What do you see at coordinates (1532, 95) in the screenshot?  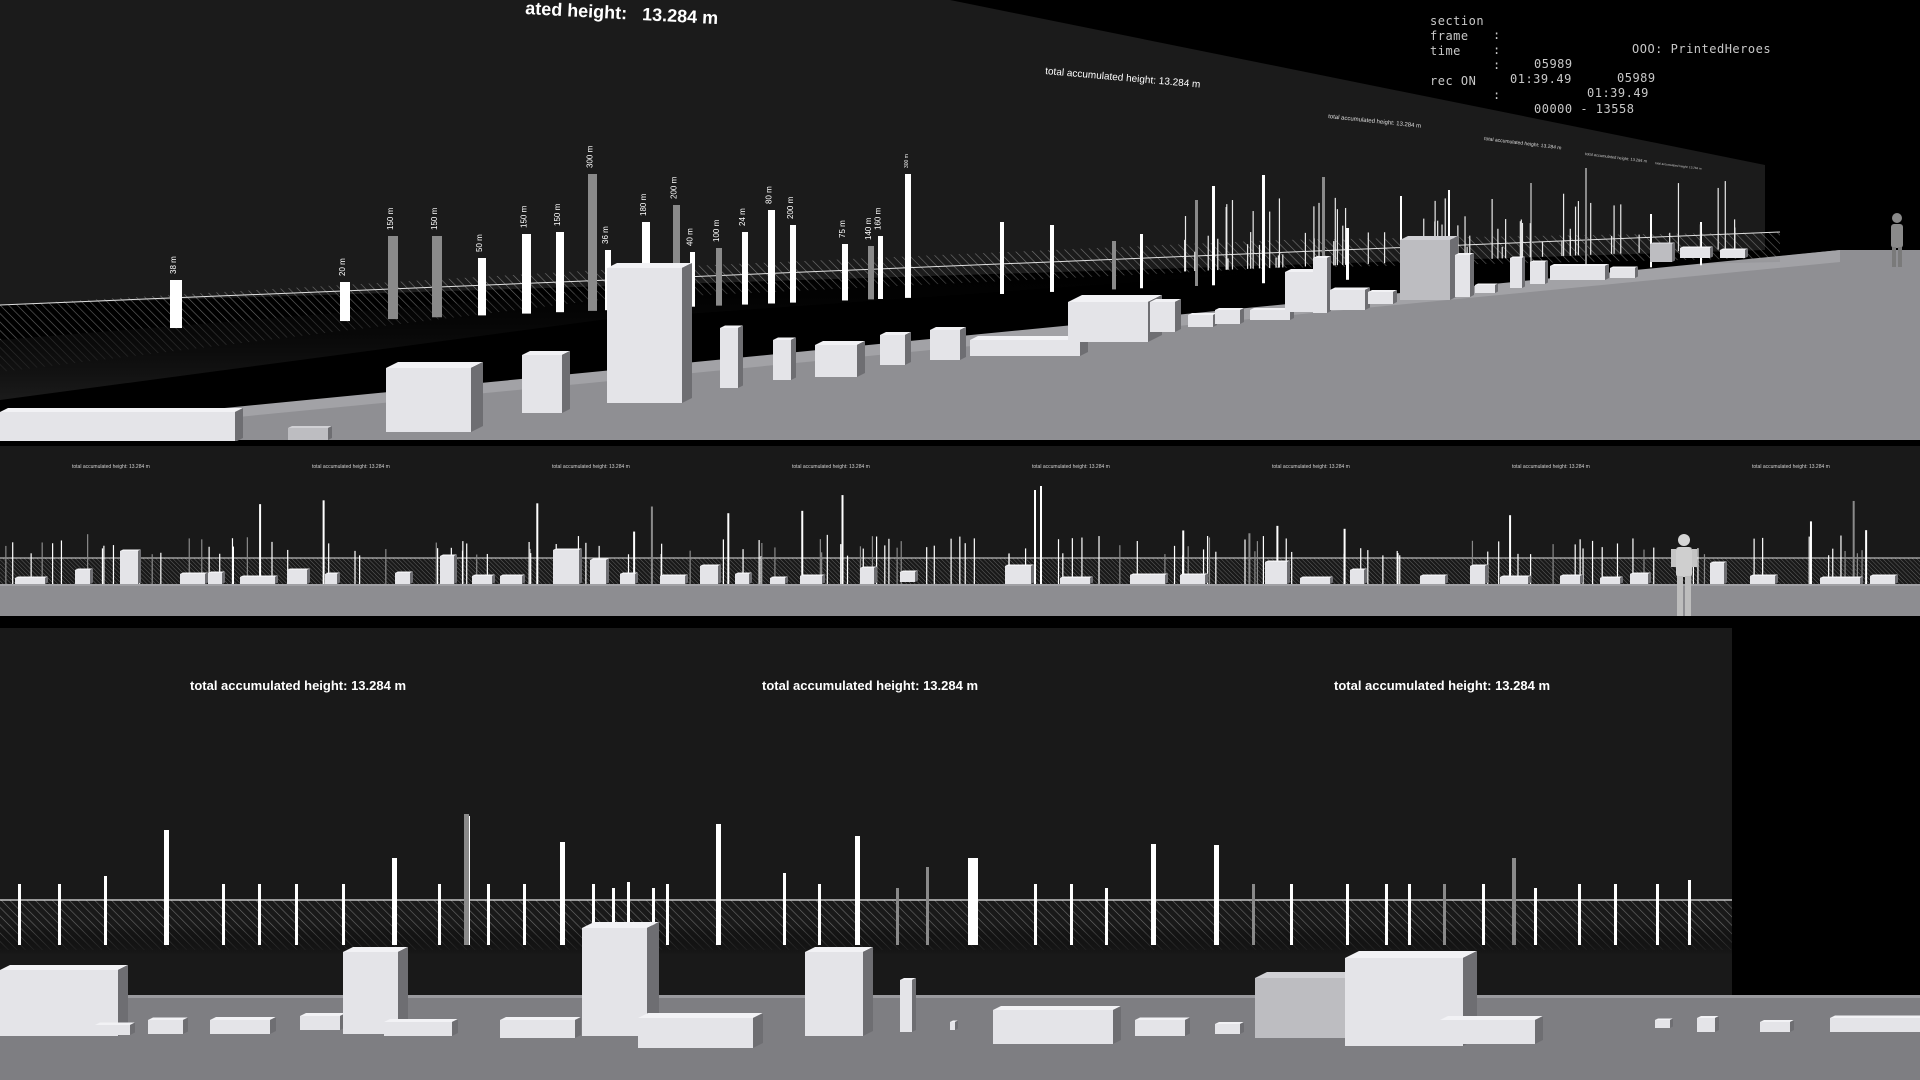 I see `hud-rec-row: rec ON : 00000 - 13558` at bounding box center [1532, 95].